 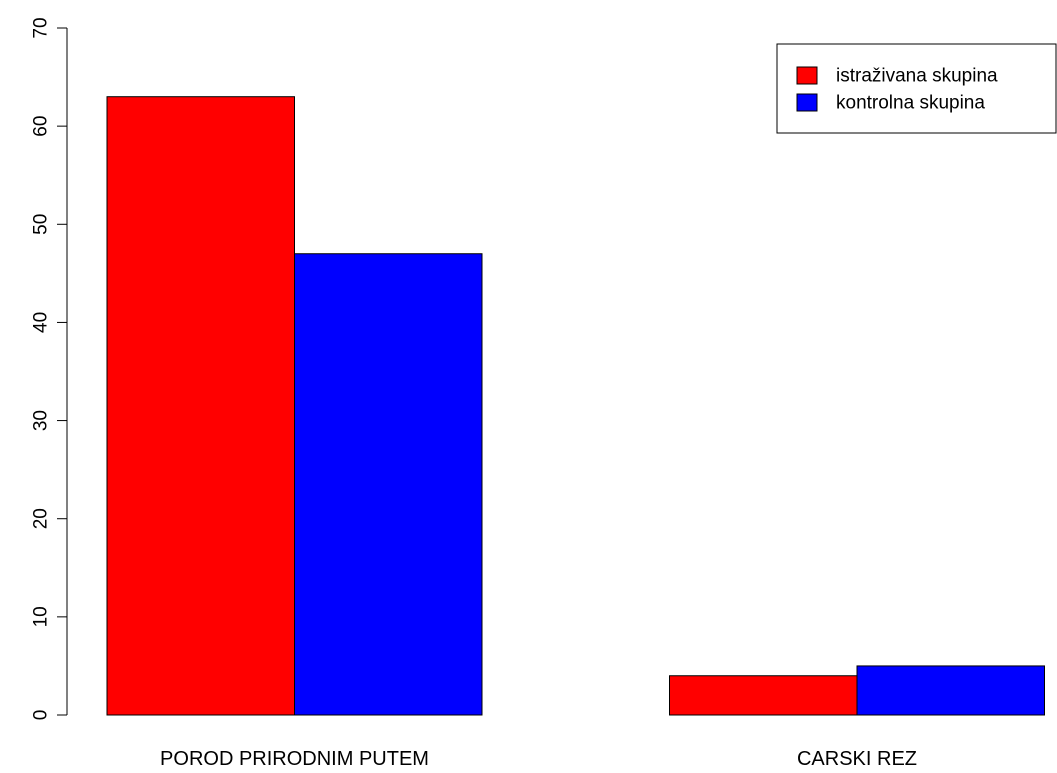 What do you see at coordinates (41, 322) in the screenshot?
I see `y-tick-label: 40` at bounding box center [41, 322].